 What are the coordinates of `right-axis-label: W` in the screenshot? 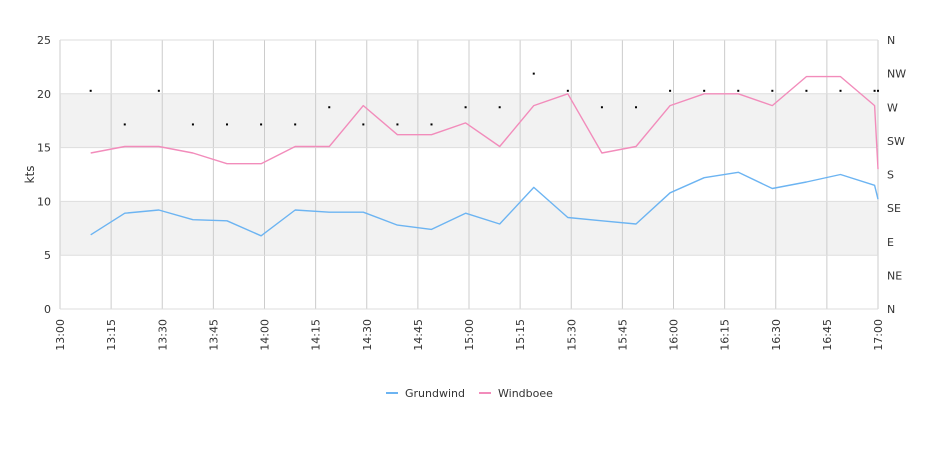 It's located at (892, 107).